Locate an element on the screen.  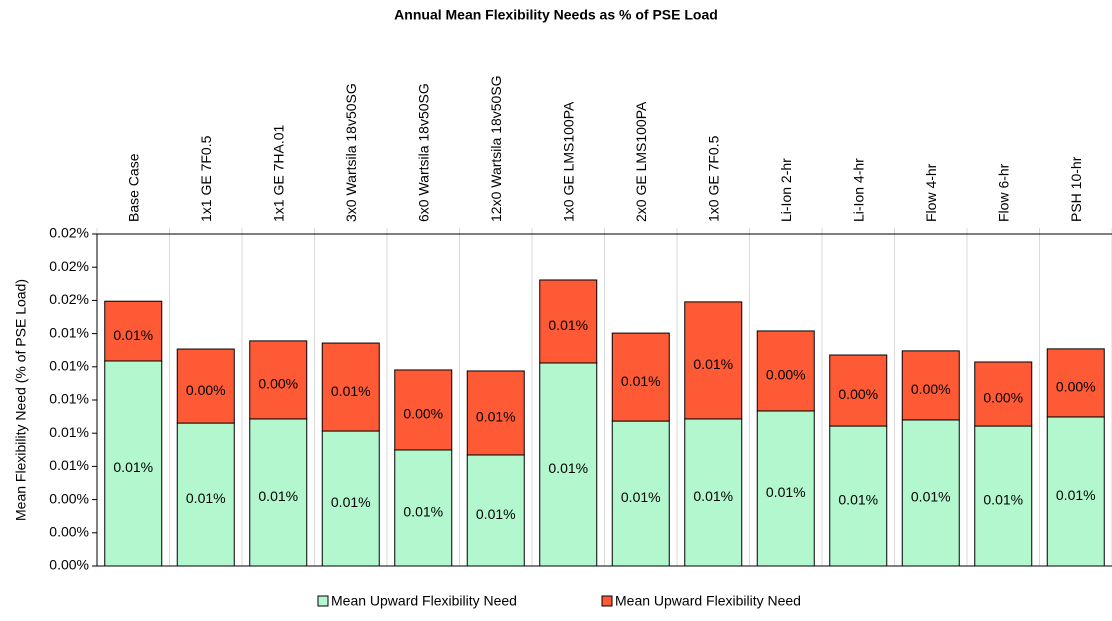
x-tick-label: 6x0 Wartsila 18v50SG is located at coordinates (423, 152).